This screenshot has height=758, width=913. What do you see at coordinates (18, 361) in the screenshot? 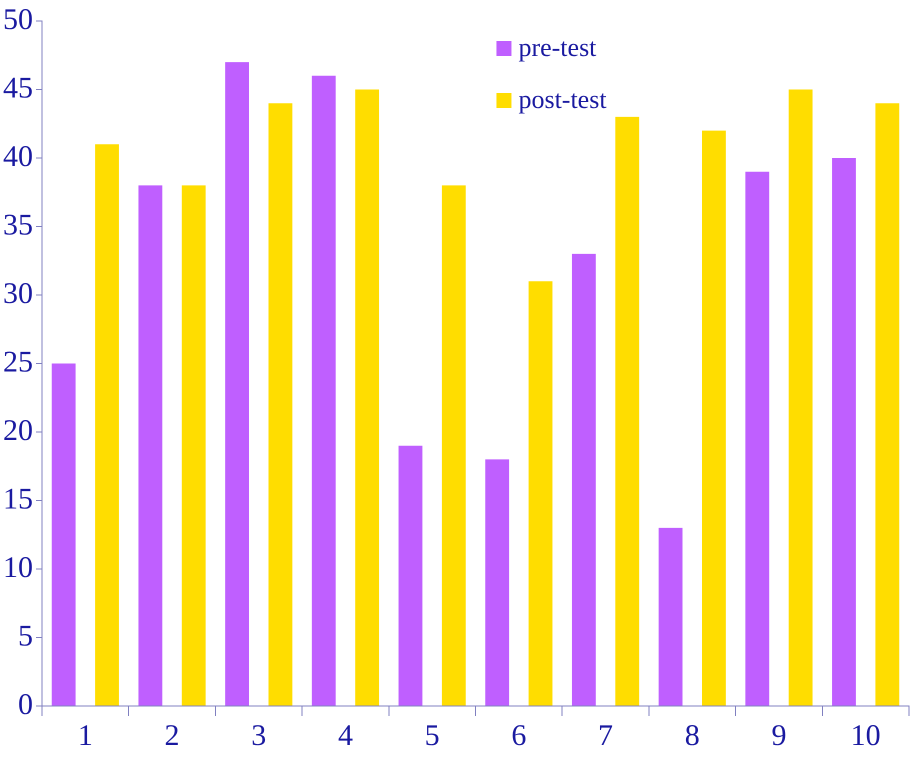
I see `y-tick-label: 25` at bounding box center [18, 361].